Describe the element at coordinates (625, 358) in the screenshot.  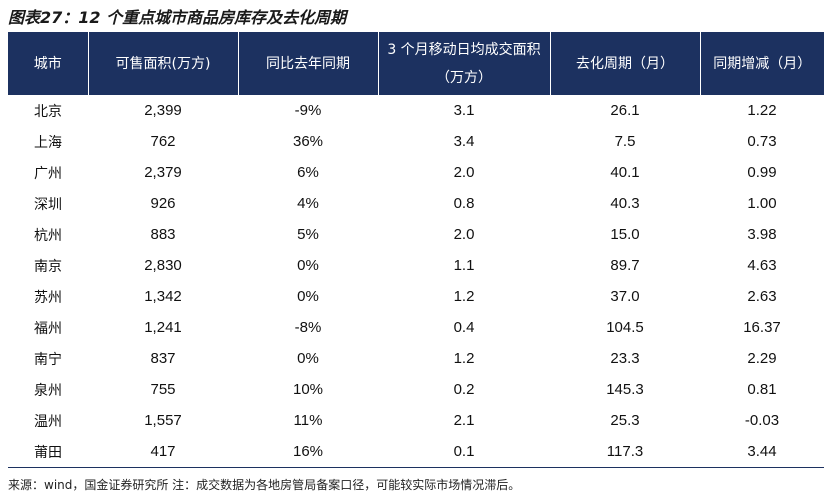
I see `table-cell: 23.3` at that location.